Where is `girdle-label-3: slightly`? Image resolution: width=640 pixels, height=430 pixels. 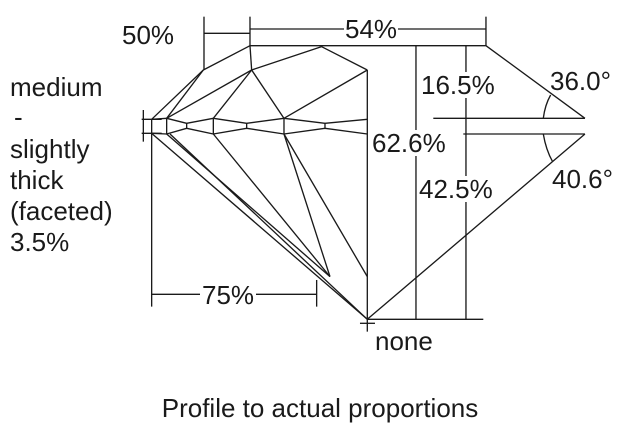
girdle-label-3: slightly is located at coordinates (50, 149).